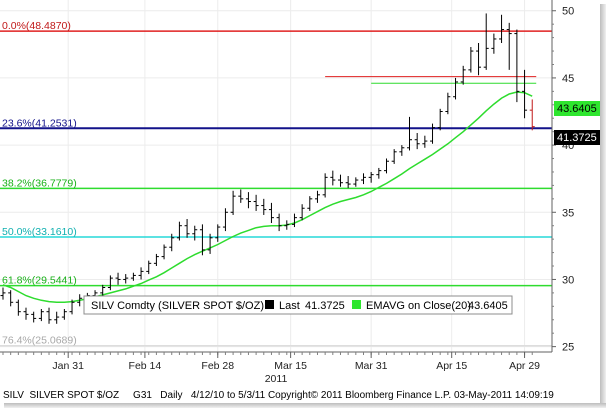 The width and height of the screenshot is (610, 411). I want to click on fib-label-2: 38.2%(36.7779), so click(39, 183).